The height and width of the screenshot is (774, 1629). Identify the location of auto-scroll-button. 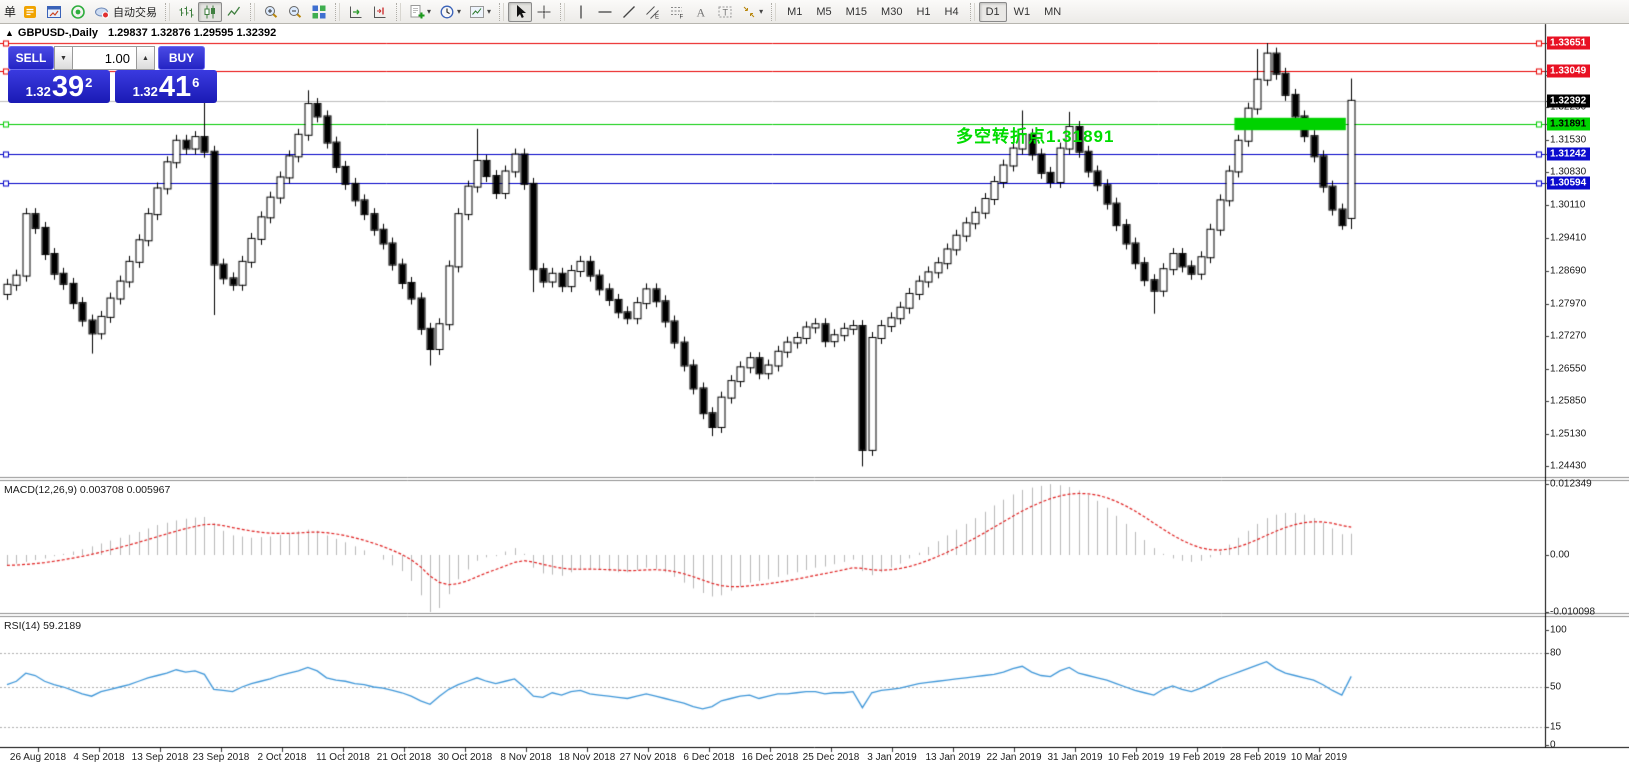
(356, 12).